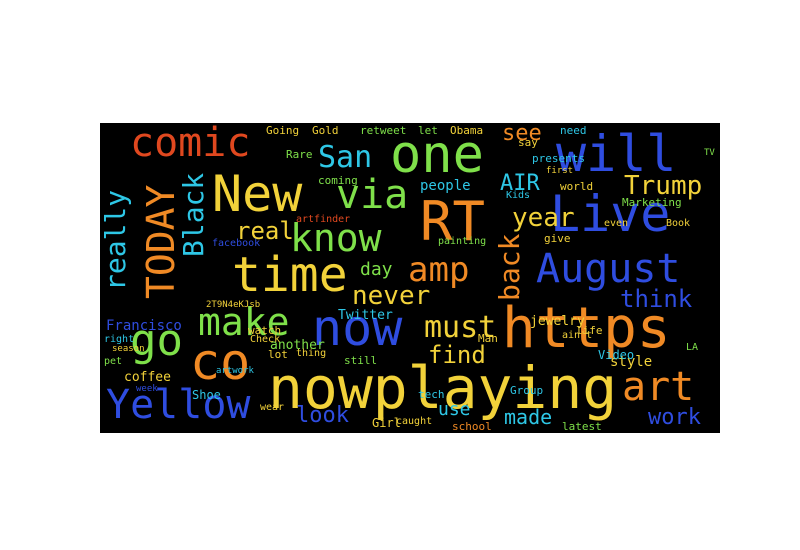 The height and width of the screenshot is (550, 800). What do you see at coordinates (472, 426) in the screenshot?
I see `word-school: school` at bounding box center [472, 426].